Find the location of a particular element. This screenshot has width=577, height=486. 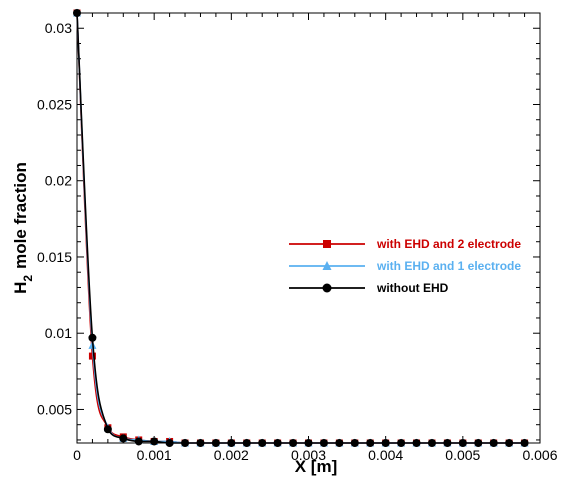

y-tick-label: 0.01 is located at coordinates (58, 333).